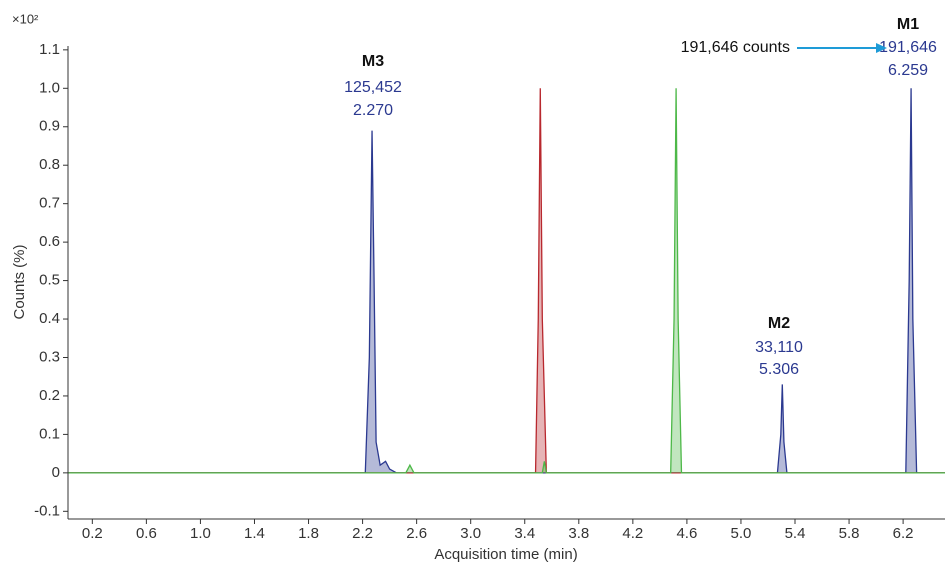  What do you see at coordinates (881, 48) in the screenshot?
I see `callout-arrowhead` at bounding box center [881, 48].